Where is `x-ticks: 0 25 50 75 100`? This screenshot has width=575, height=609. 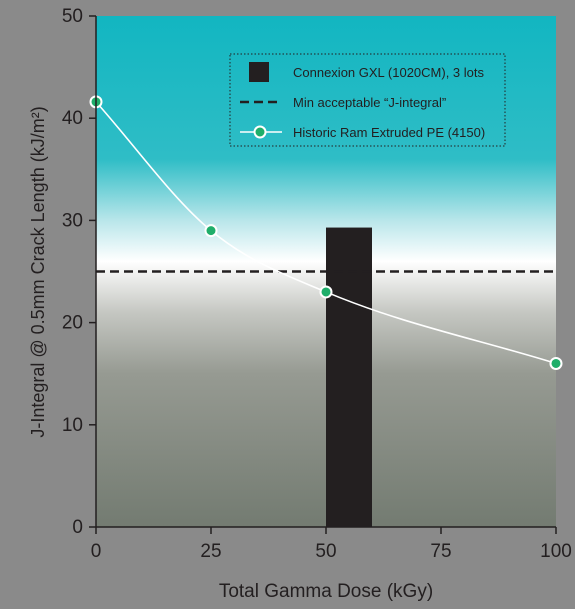 x-ticks: 0 25 50 75 100 is located at coordinates (331, 544).